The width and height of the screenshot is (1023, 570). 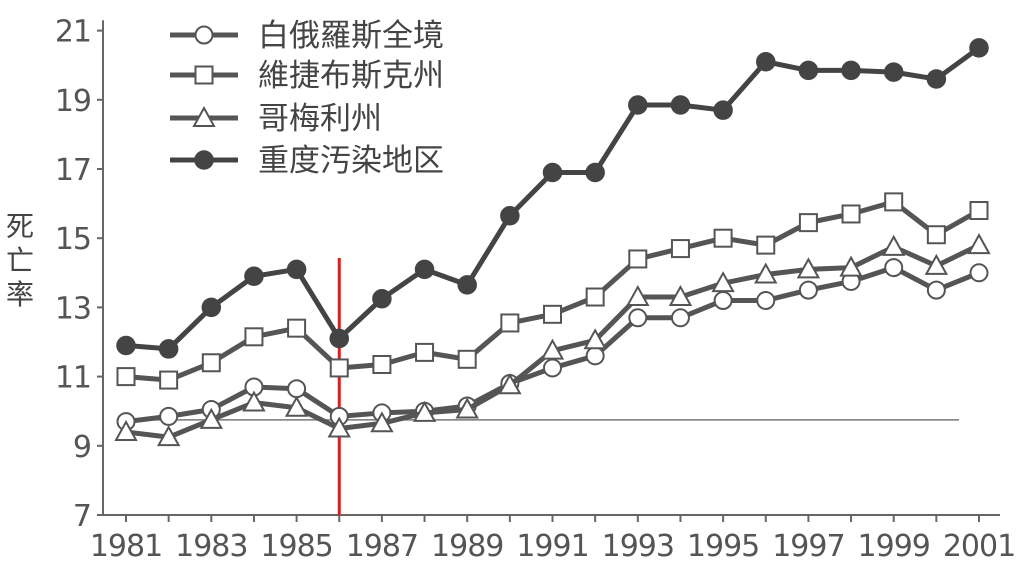 I want to click on y-axis-title-char: 亡, so click(x=20, y=260).